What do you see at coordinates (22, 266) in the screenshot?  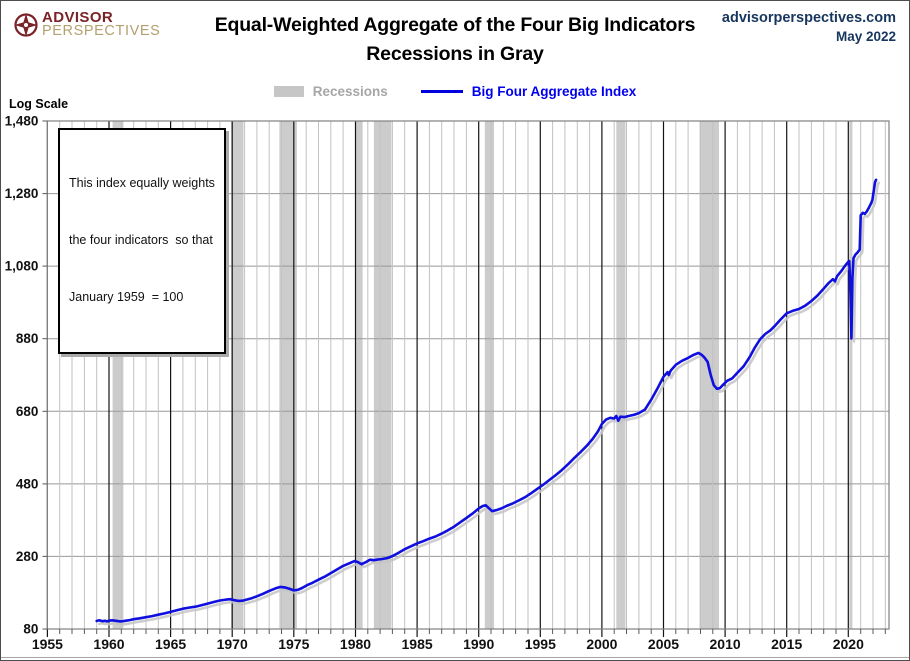 I see `svg-text: 1,080` at bounding box center [22, 266].